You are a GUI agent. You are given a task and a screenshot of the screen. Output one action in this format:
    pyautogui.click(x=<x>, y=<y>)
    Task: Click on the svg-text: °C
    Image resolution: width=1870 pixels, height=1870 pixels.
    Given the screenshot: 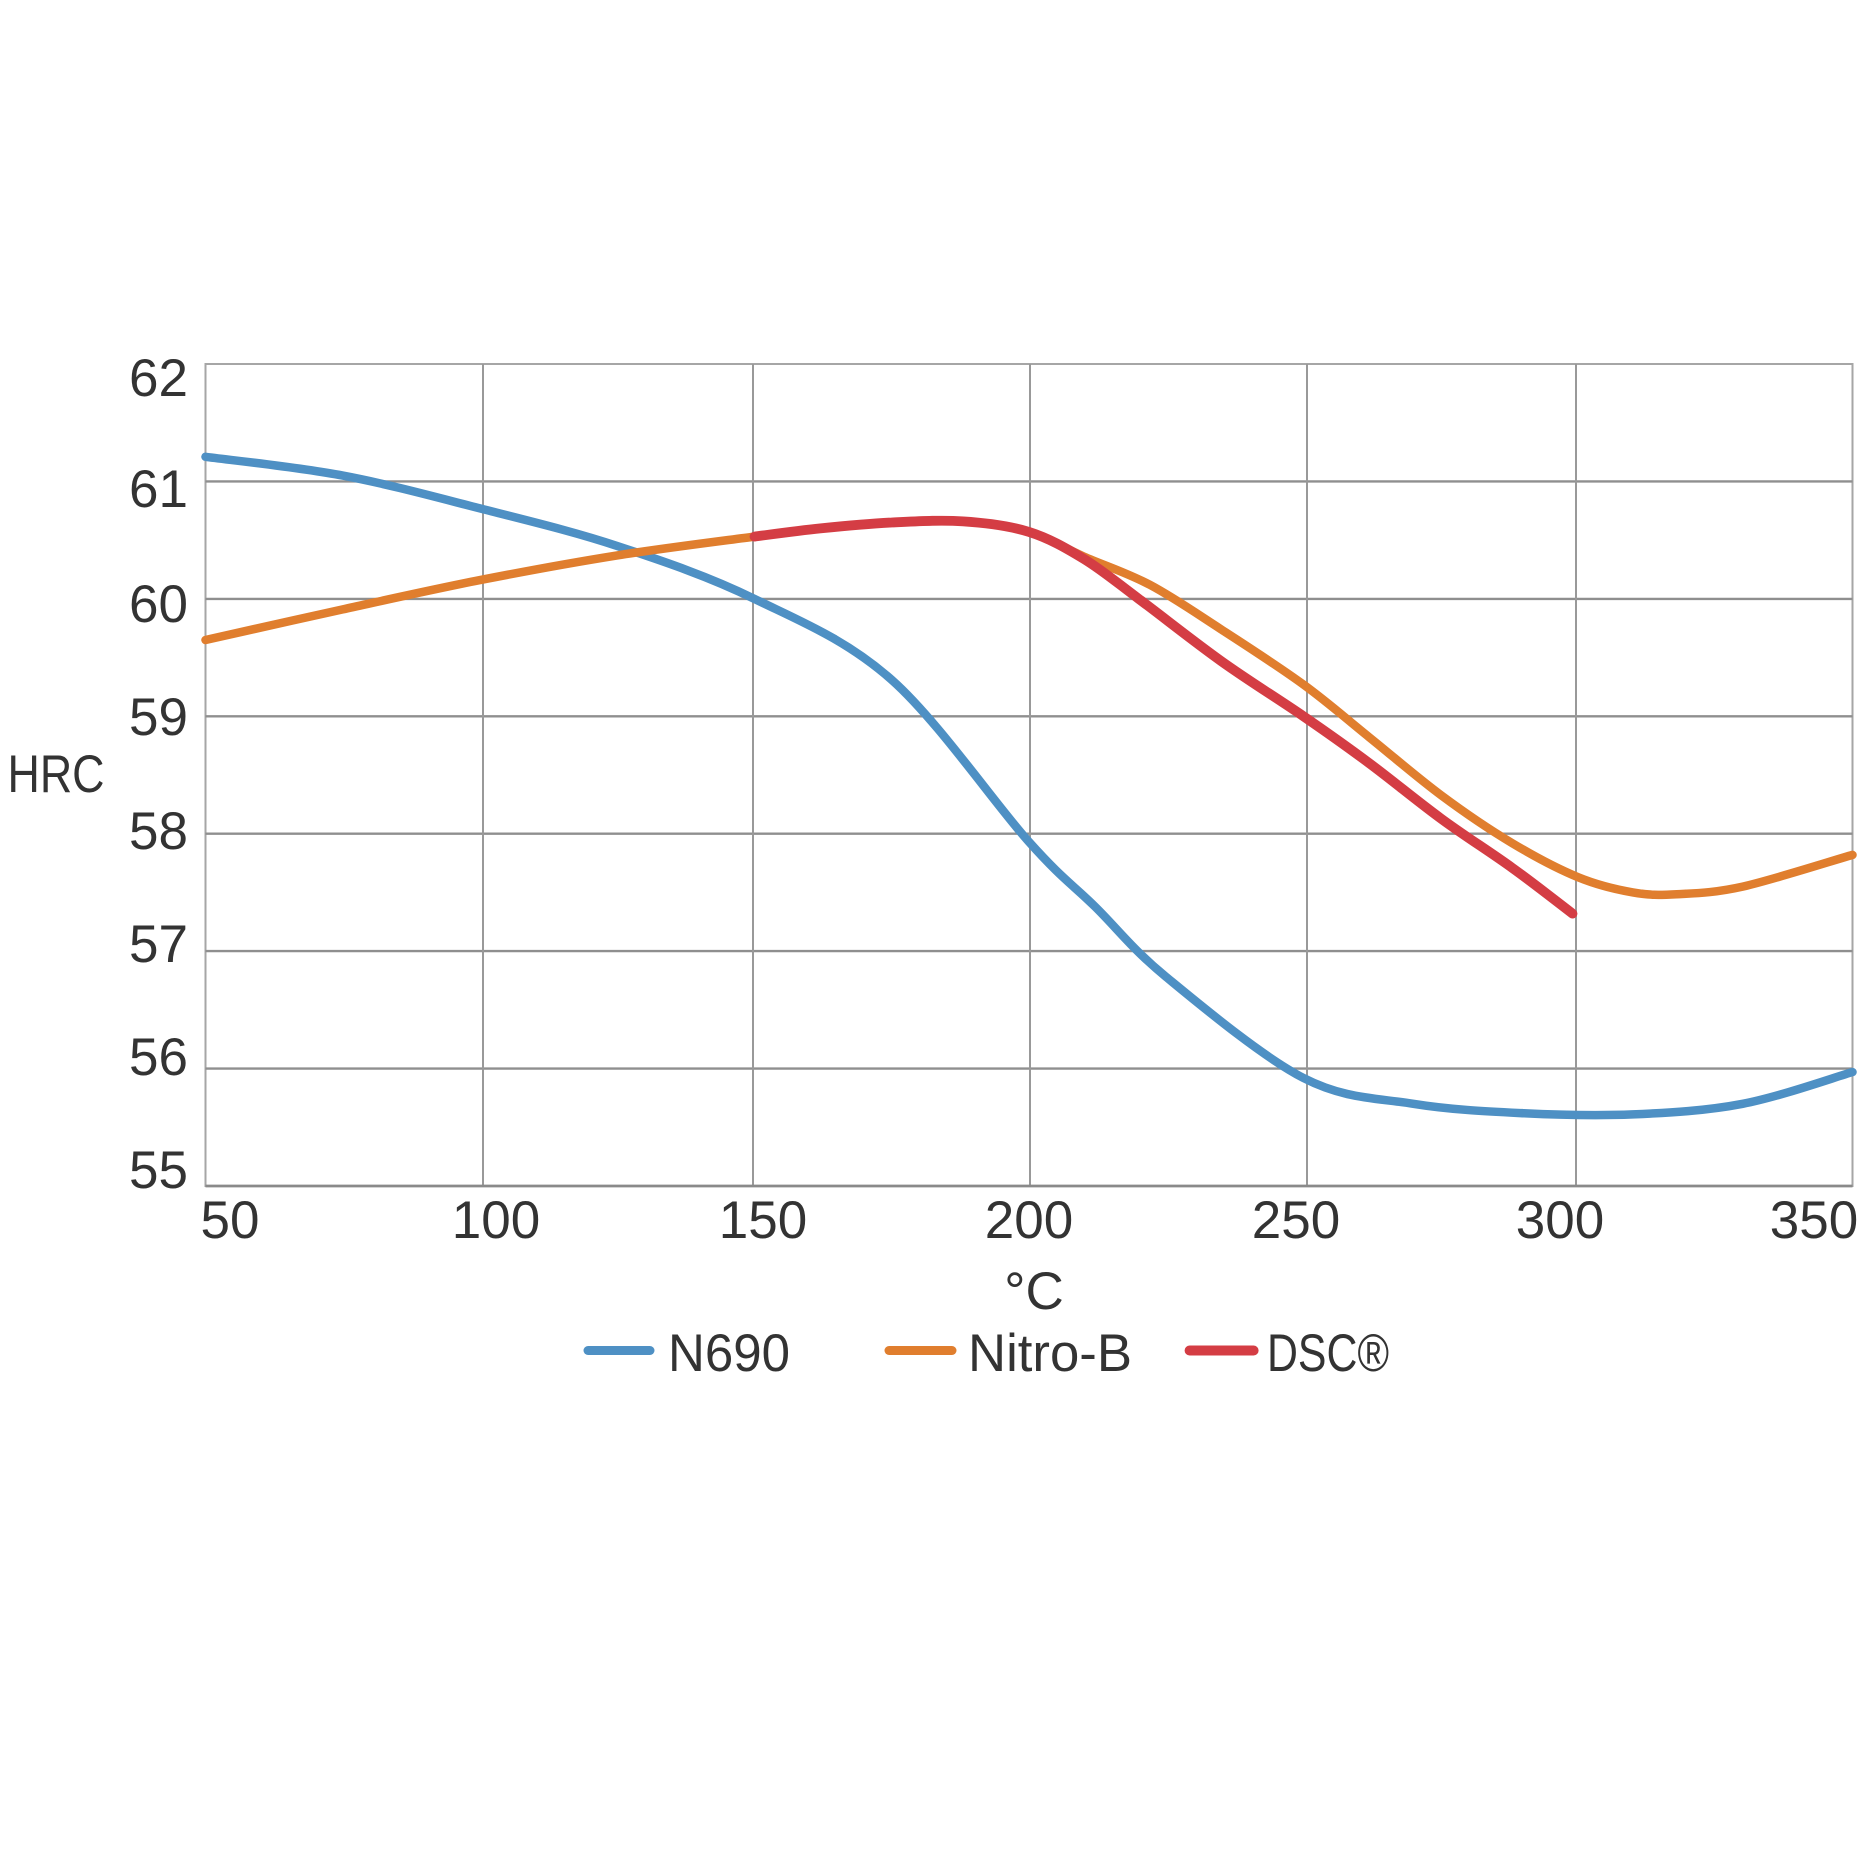 What is the action you would take?
    pyautogui.click(x=1033, y=1291)
    